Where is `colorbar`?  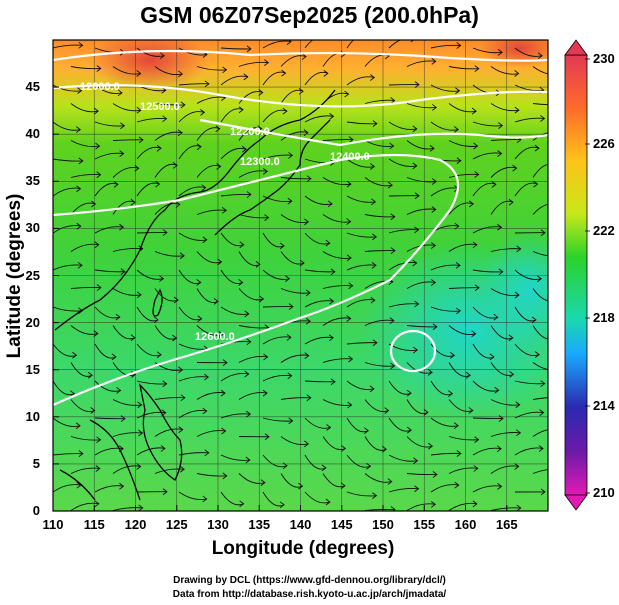
colorbar is located at coordinates (577, 275).